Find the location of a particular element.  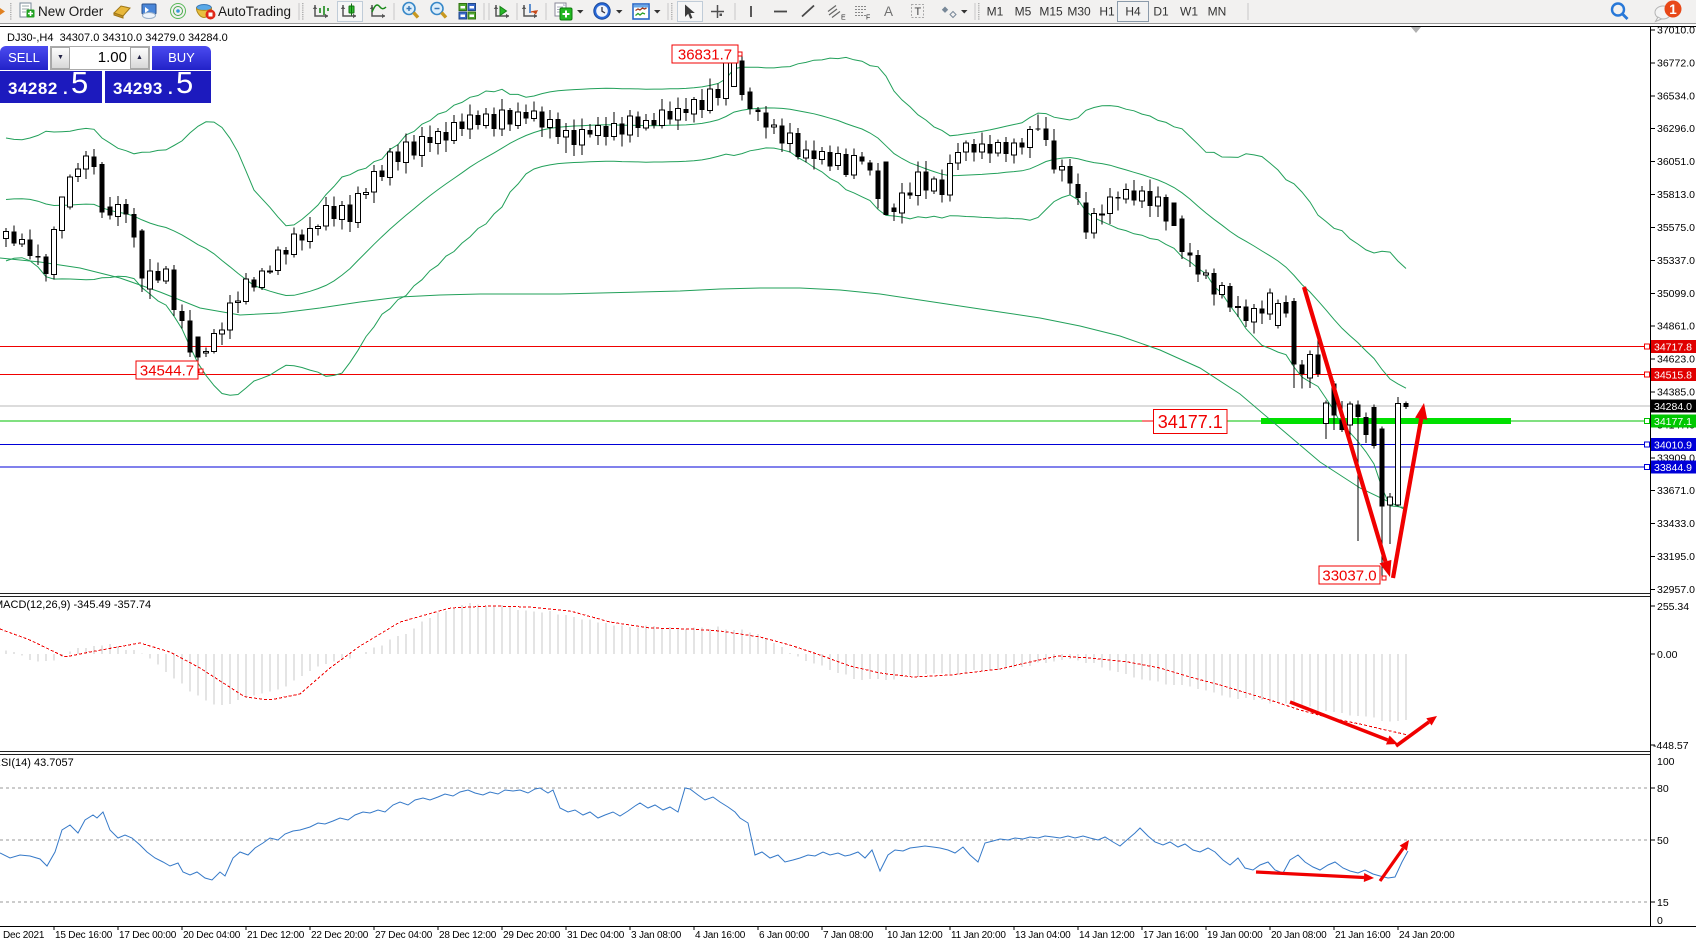

svg-text: MACD(12,26,9) -345.49 -357.74 is located at coordinates (75, 605).